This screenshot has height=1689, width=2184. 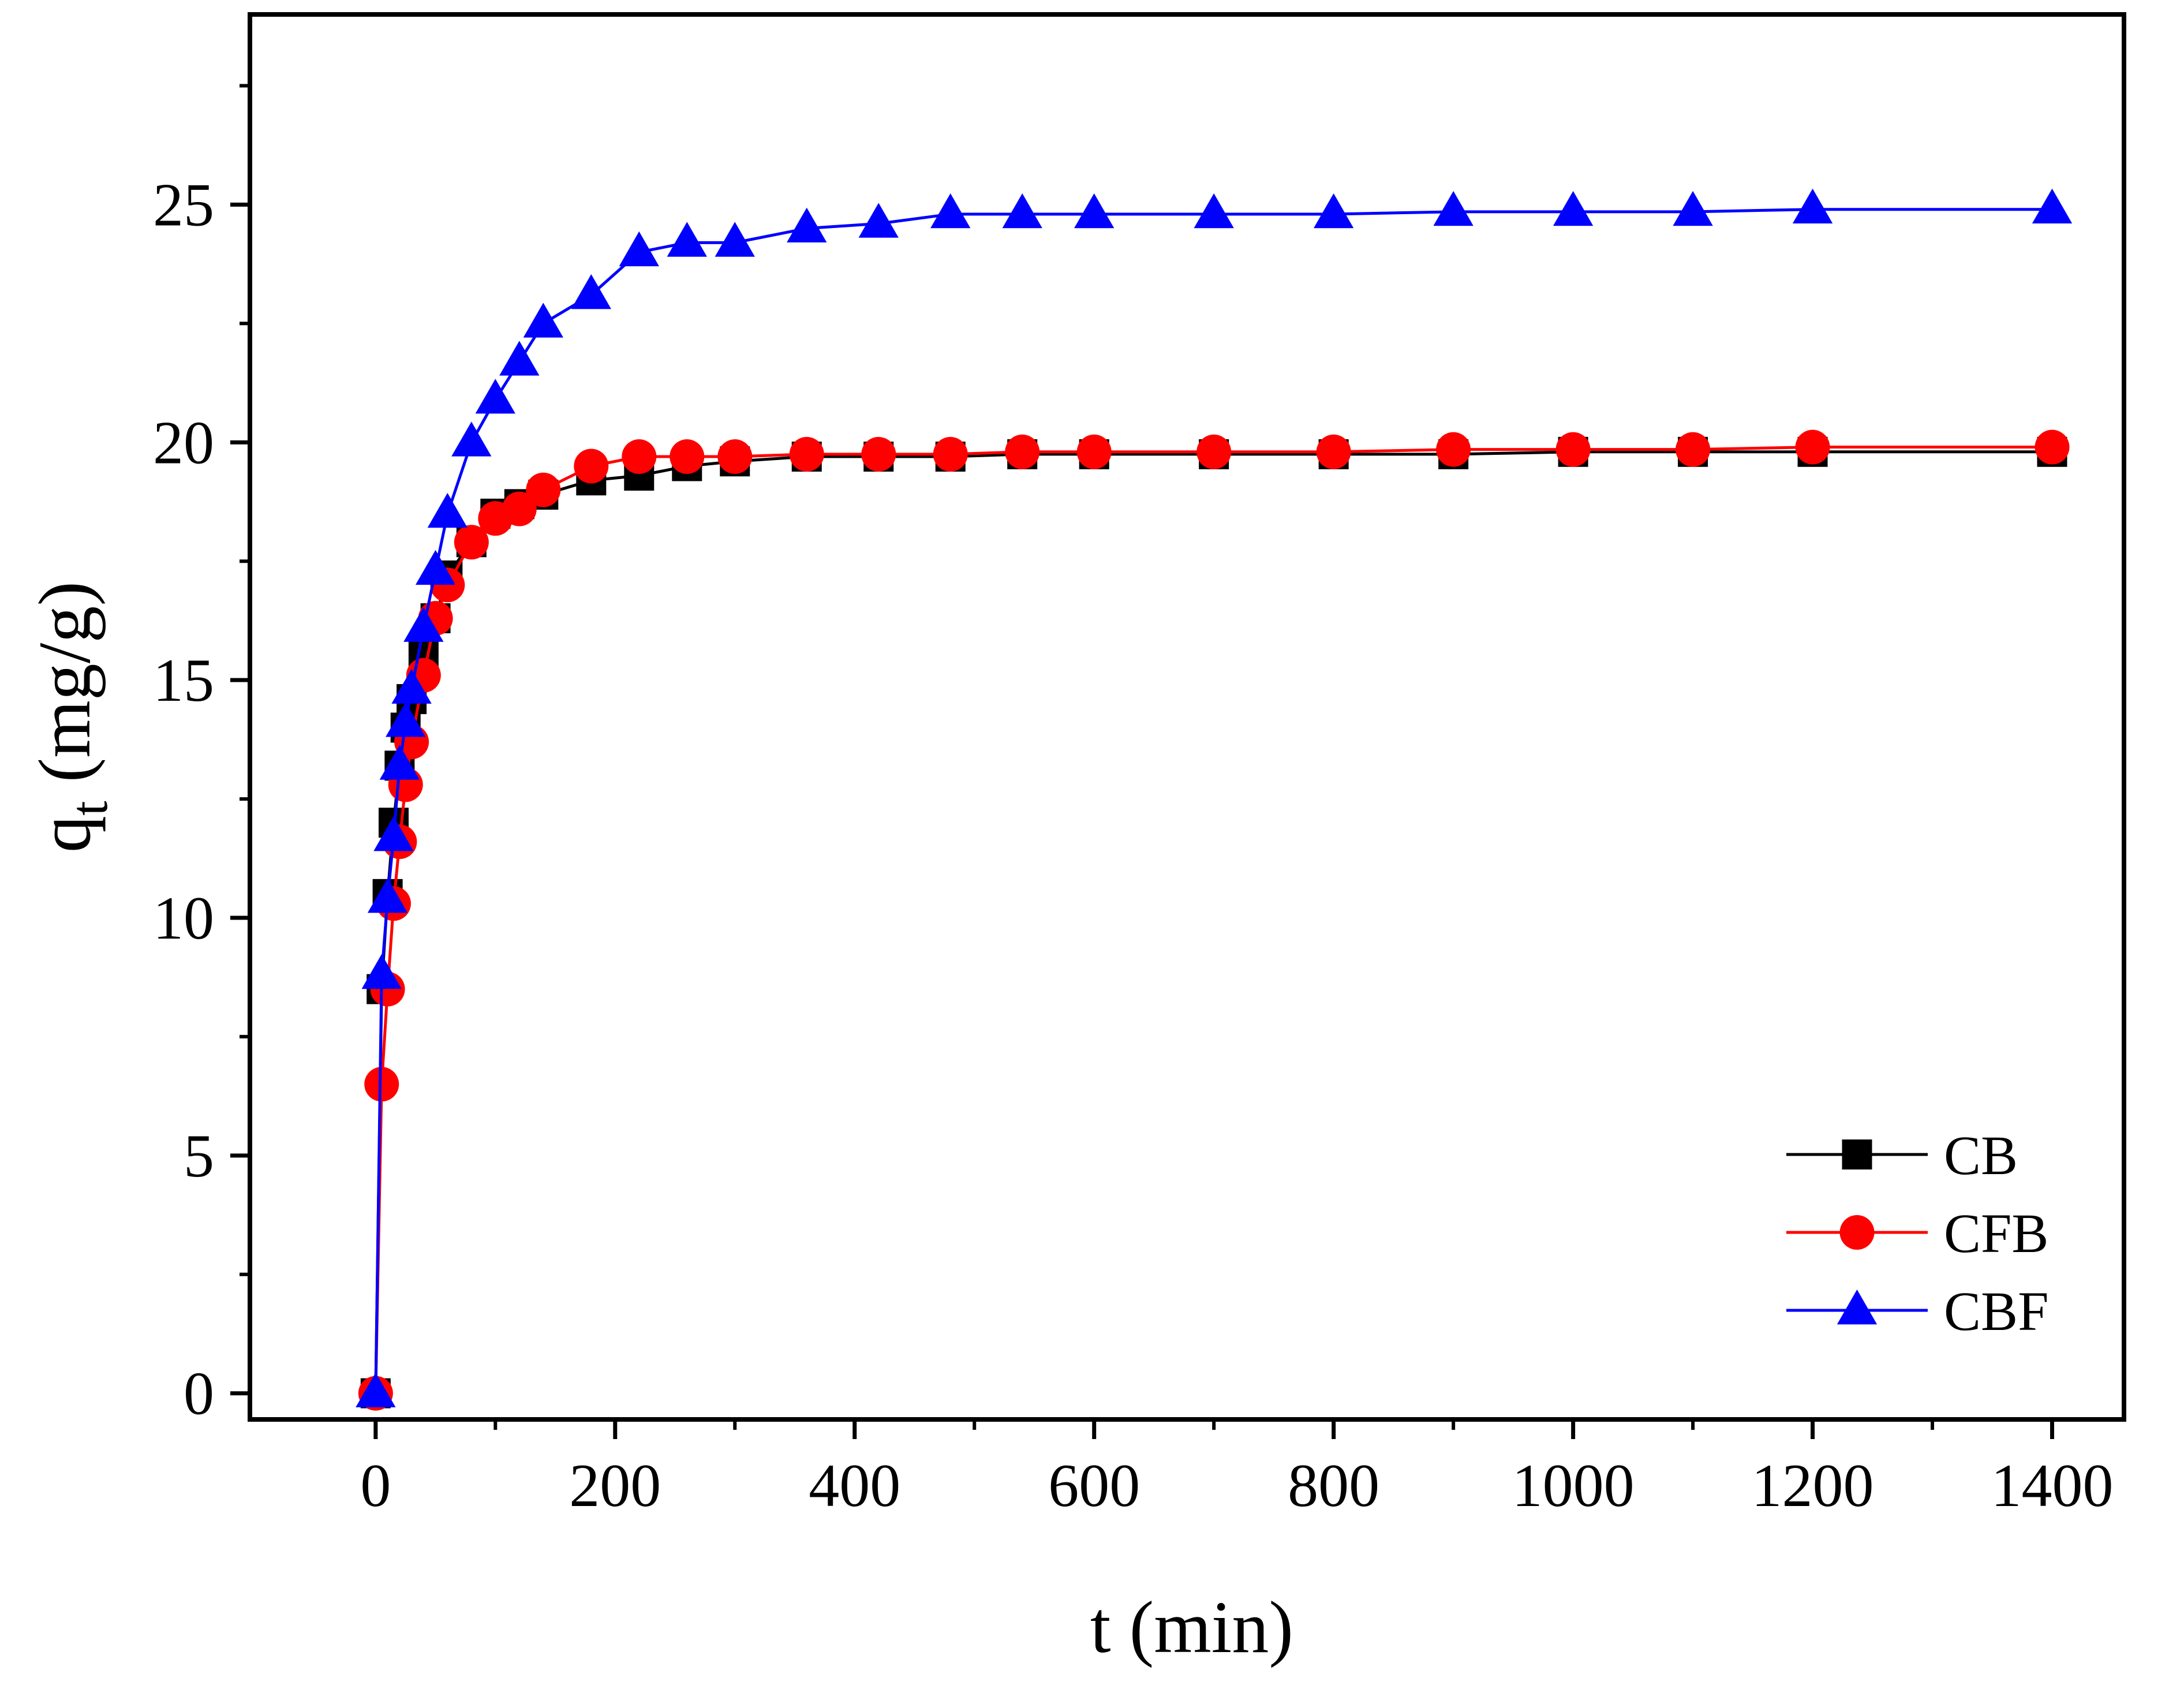 What do you see at coordinates (201, 756) in the screenshot?
I see `y-axis: 0 5 10 15 20 25` at bounding box center [201, 756].